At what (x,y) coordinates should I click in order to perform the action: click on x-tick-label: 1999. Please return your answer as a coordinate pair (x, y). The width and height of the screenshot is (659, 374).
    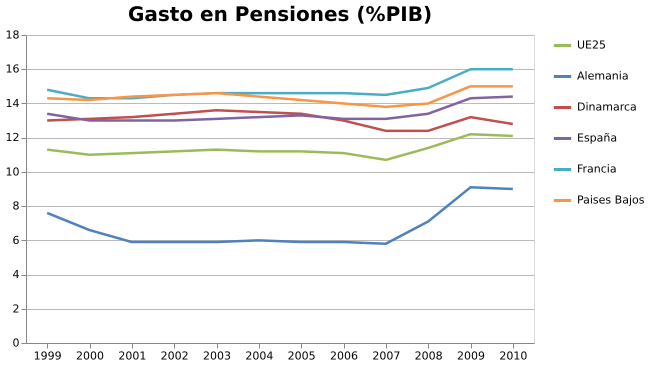
    Looking at the image, I should click on (48, 356).